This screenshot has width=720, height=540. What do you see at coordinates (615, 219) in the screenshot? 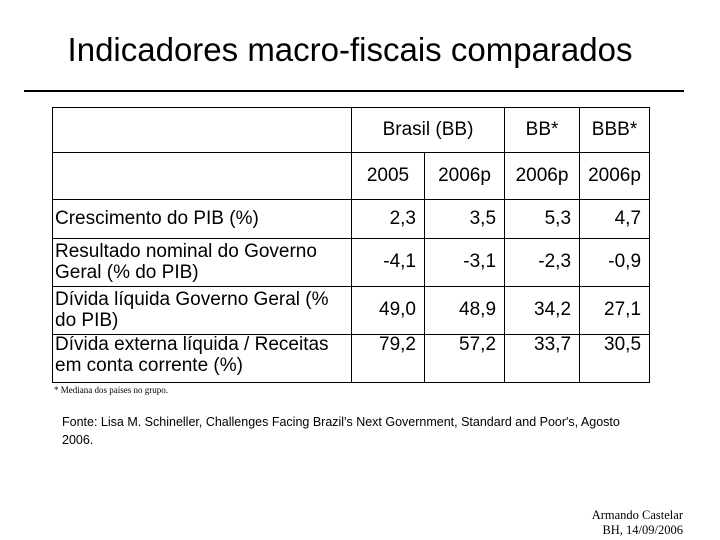
I see `table-cell: 4,7` at bounding box center [615, 219].